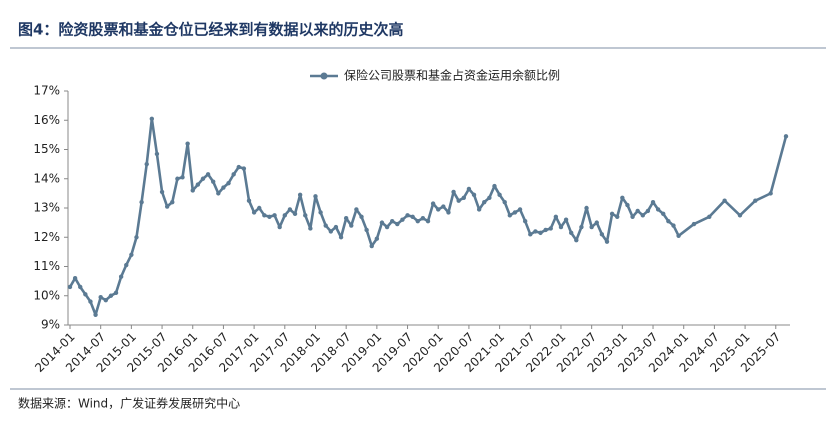 Image resolution: width=836 pixels, height=425 pixels. Describe the element at coordinates (129, 403) in the screenshot. I see `source: 数据来源：Wind，广发证券发展研究中心` at that location.